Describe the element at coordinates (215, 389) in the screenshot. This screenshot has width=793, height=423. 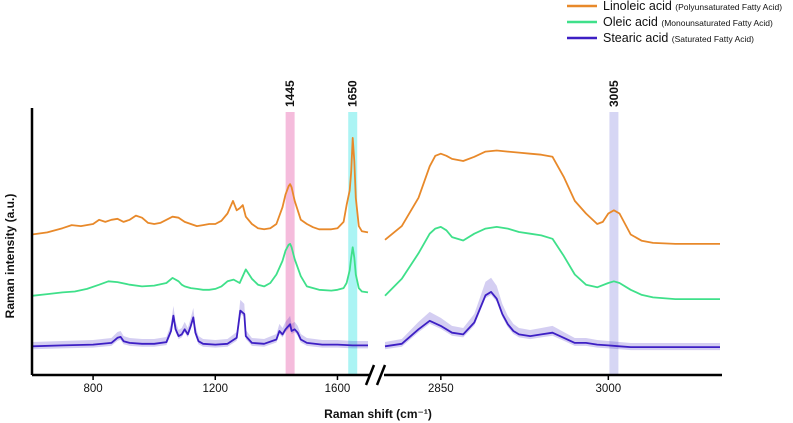
I see `x-tick-label: 1200` at that location.